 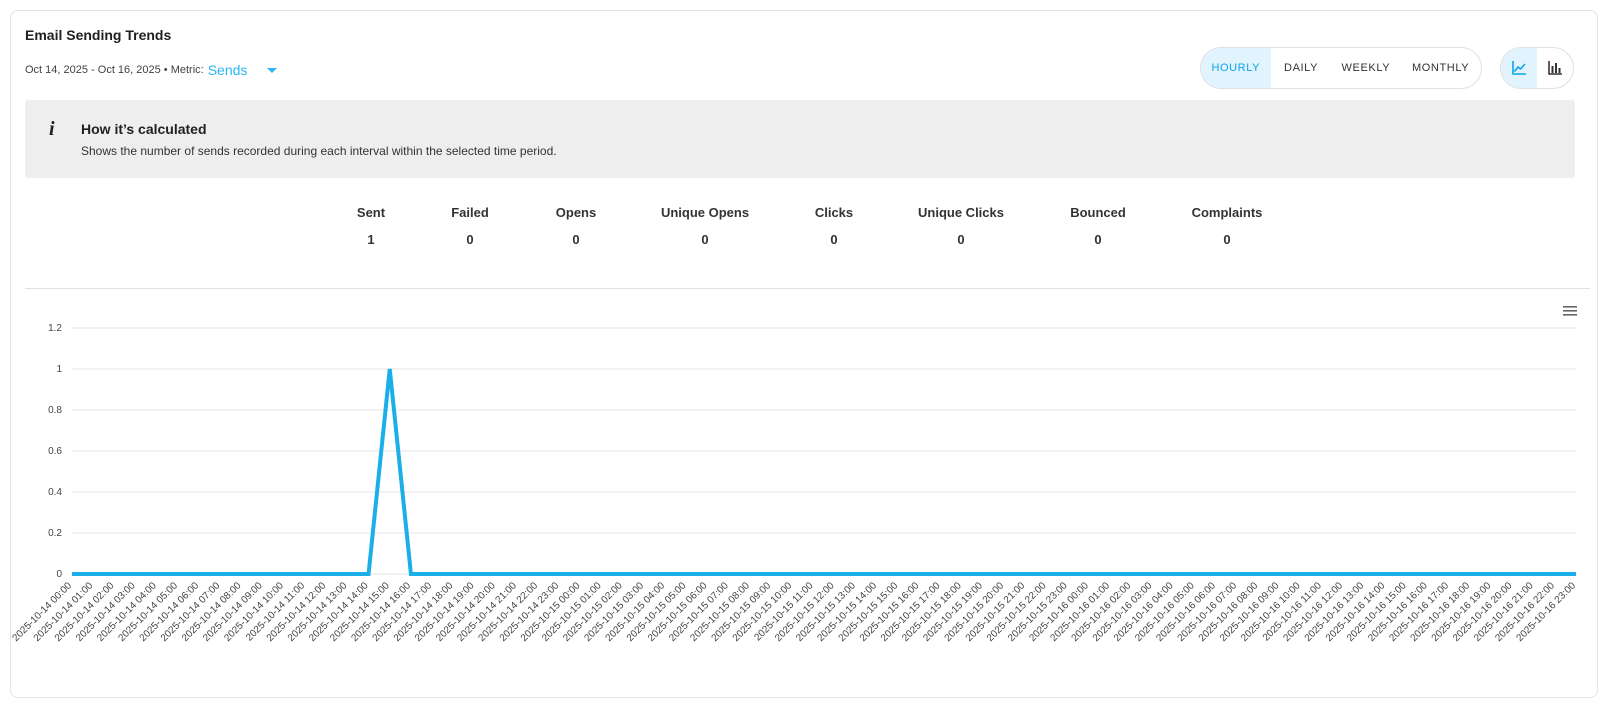 What do you see at coordinates (807, 288) in the screenshot?
I see `section-divider` at bounding box center [807, 288].